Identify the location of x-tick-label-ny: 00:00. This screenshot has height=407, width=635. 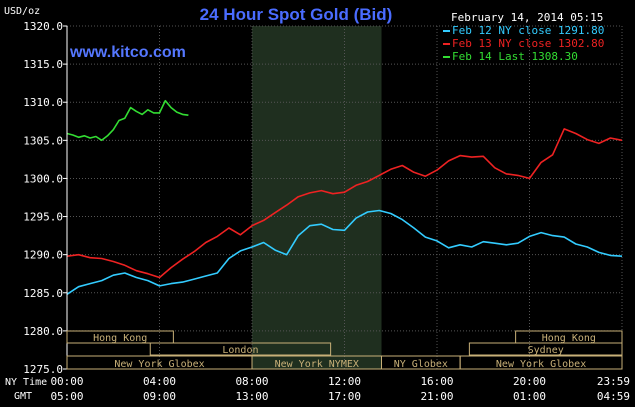
(66, 381).